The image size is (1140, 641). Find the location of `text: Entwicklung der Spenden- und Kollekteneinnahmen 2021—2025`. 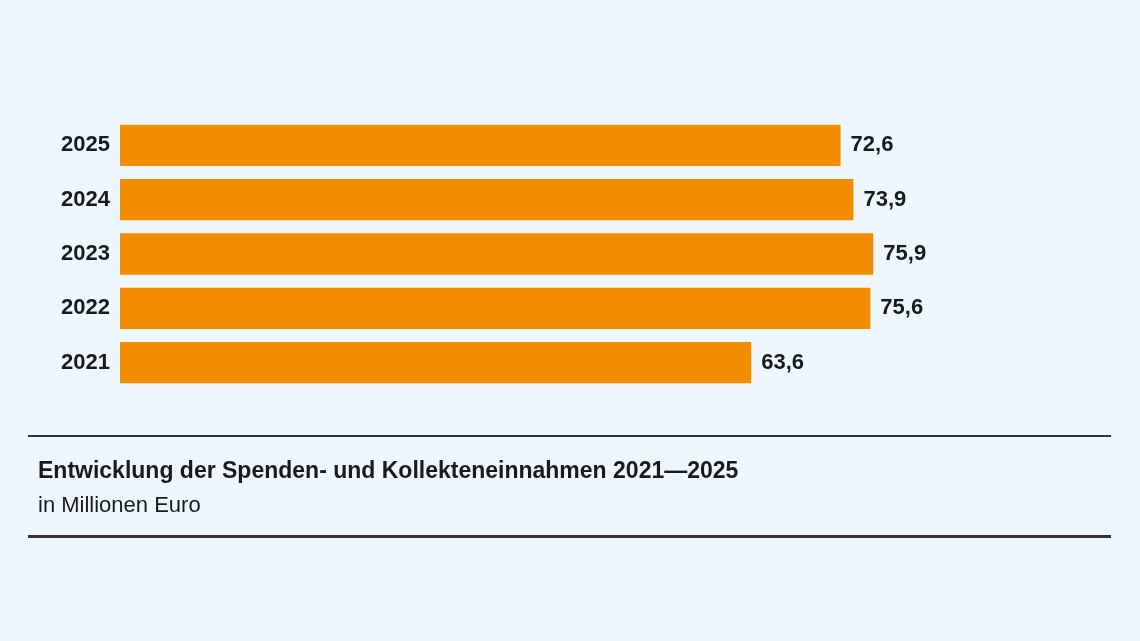

text: Entwicklung der Spenden- und Kollekteneinnahmen 2021—2025 is located at coordinates (388, 470).